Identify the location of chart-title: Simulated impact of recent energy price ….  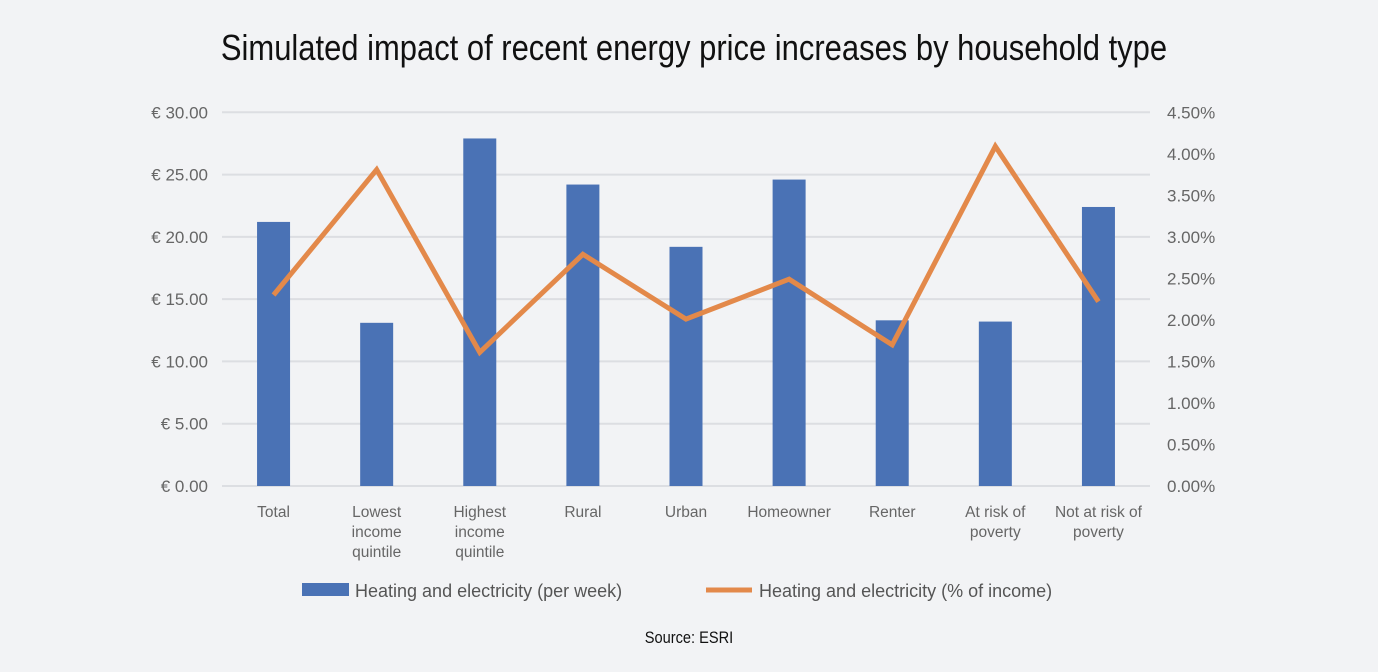
(694, 49).